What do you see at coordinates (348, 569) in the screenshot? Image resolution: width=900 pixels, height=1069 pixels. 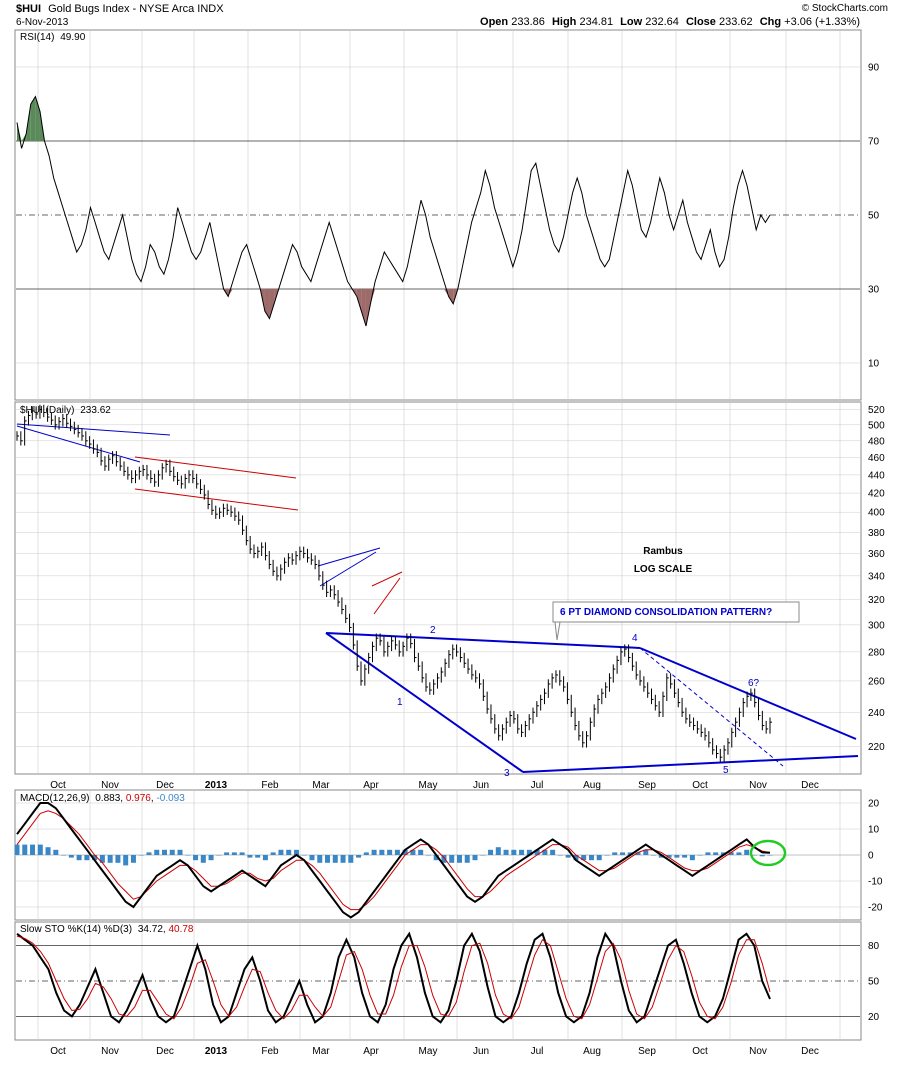 I see `wedge-lower-blue` at bounding box center [348, 569].